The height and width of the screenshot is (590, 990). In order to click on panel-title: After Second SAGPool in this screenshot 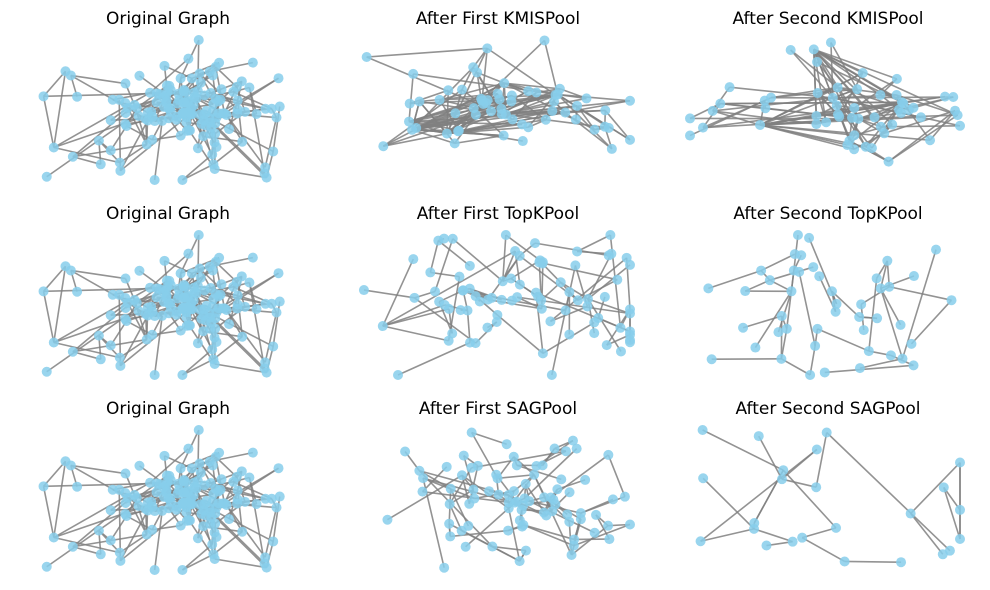, I will do `click(828, 409)`.